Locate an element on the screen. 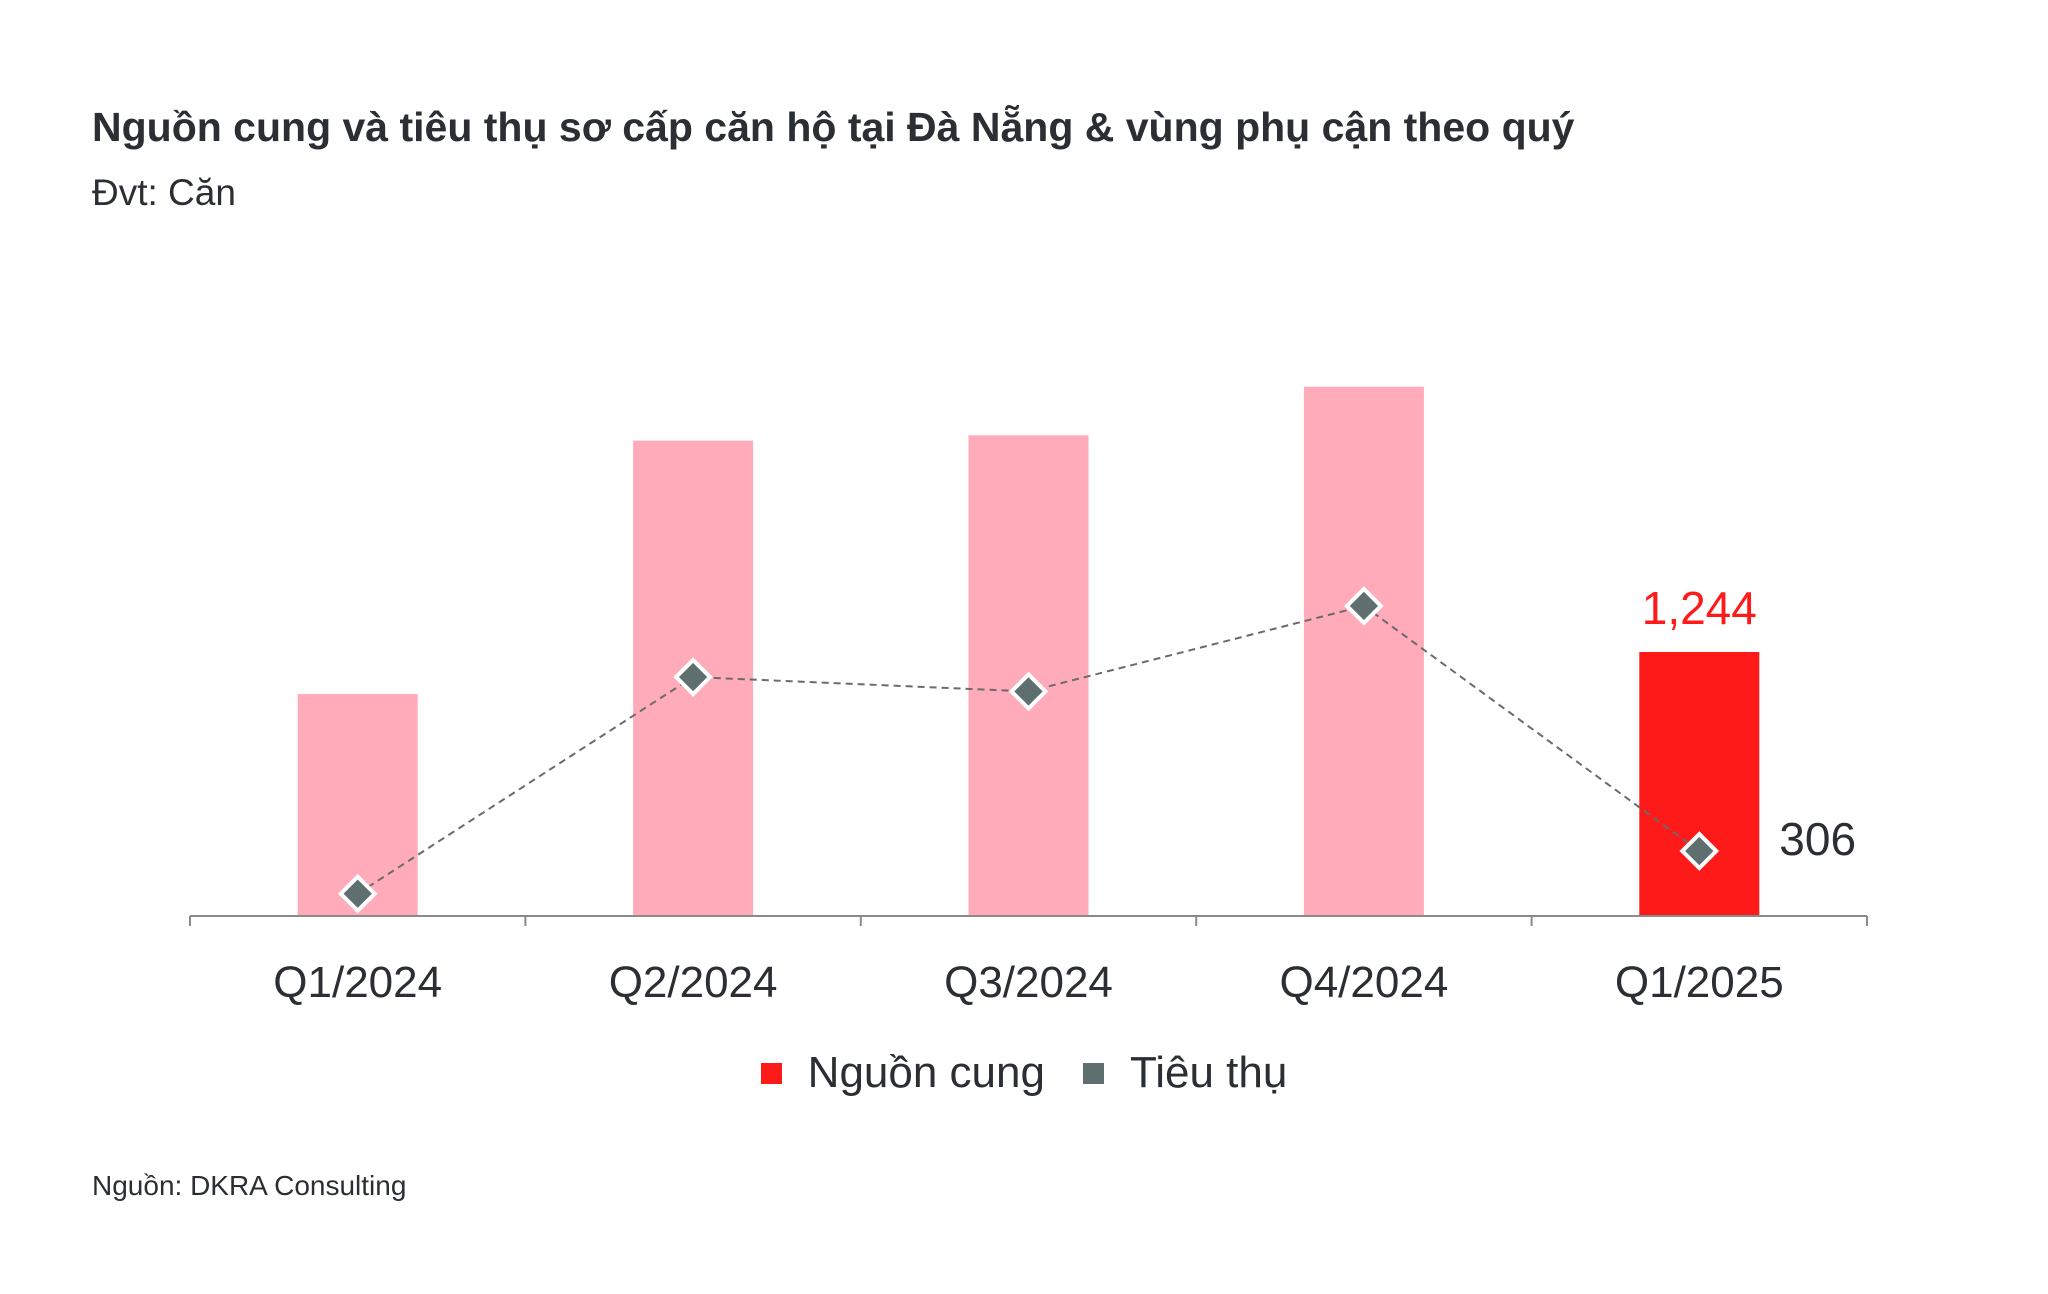 This screenshot has height=1294, width=2048. x-tick-label: Q3/2024 is located at coordinates (1028, 982).